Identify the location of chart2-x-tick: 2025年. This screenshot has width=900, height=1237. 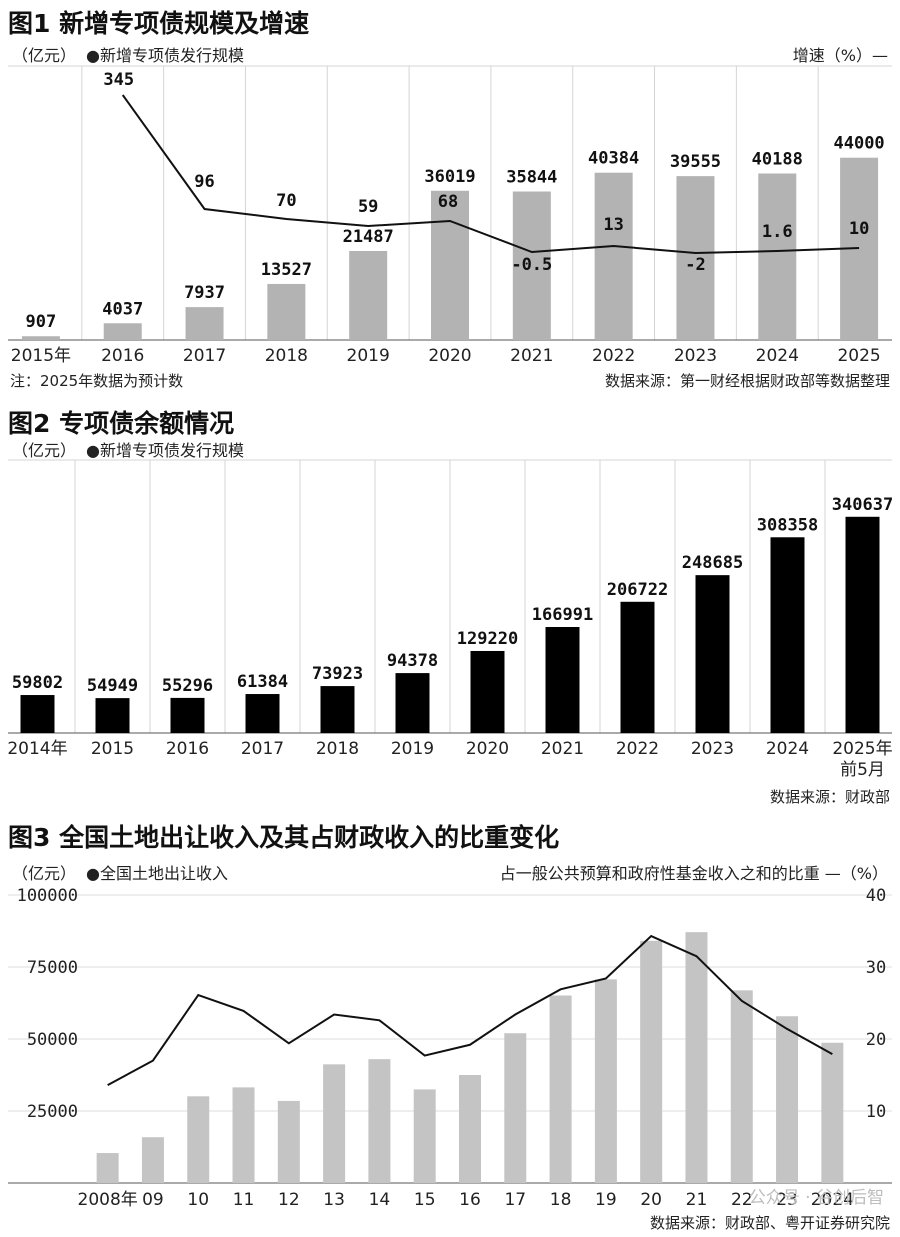
(862, 749).